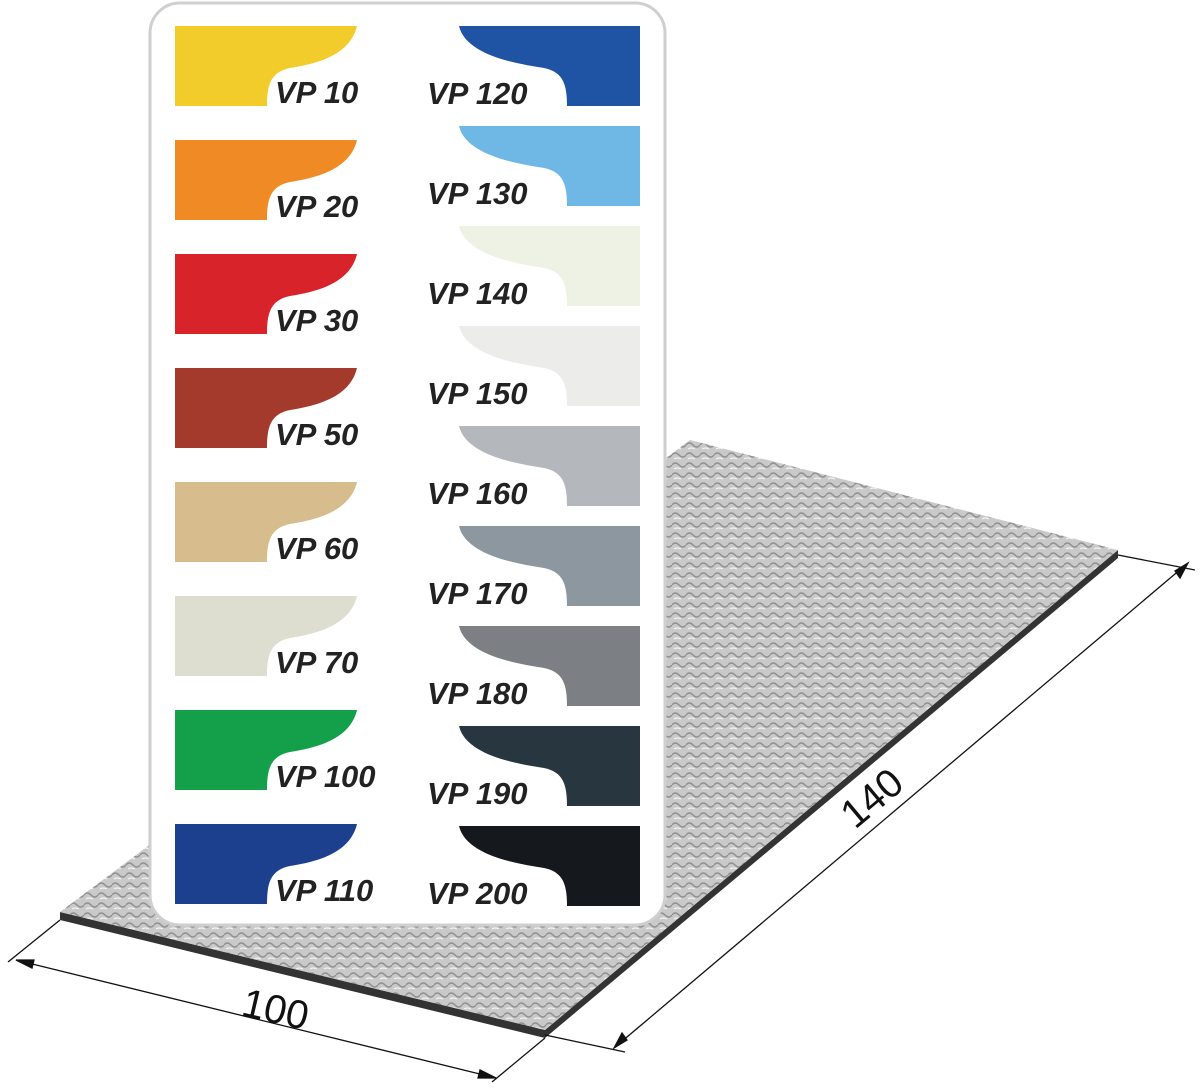 This screenshot has width=1200, height=1088. I want to click on dimension-width, so click(276, 1001).